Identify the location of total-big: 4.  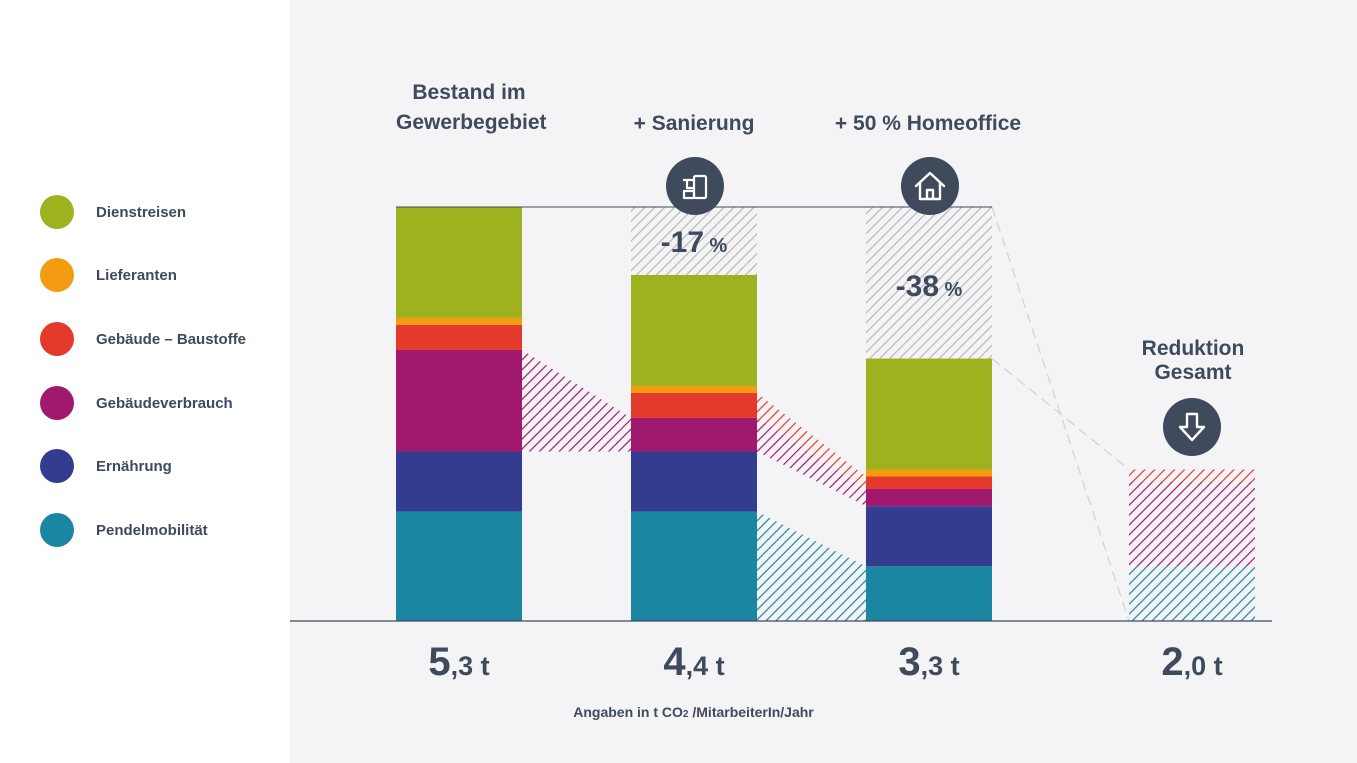
(674, 662).